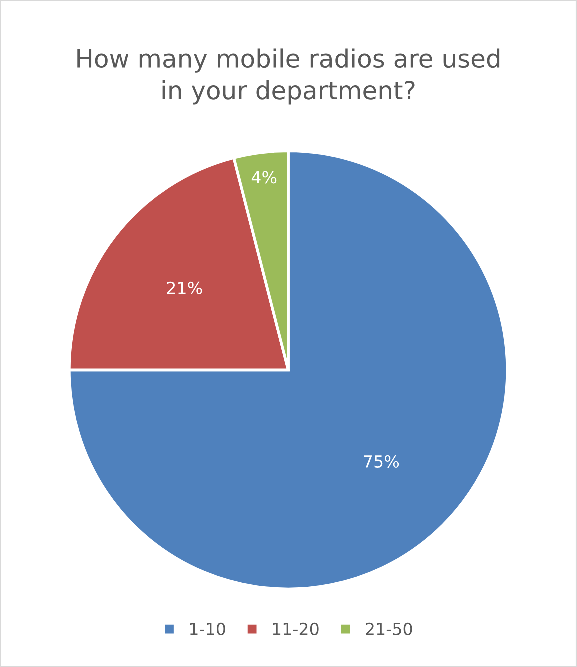  What do you see at coordinates (389, 629) in the screenshot?
I see `legend-label: 21-50` at bounding box center [389, 629].